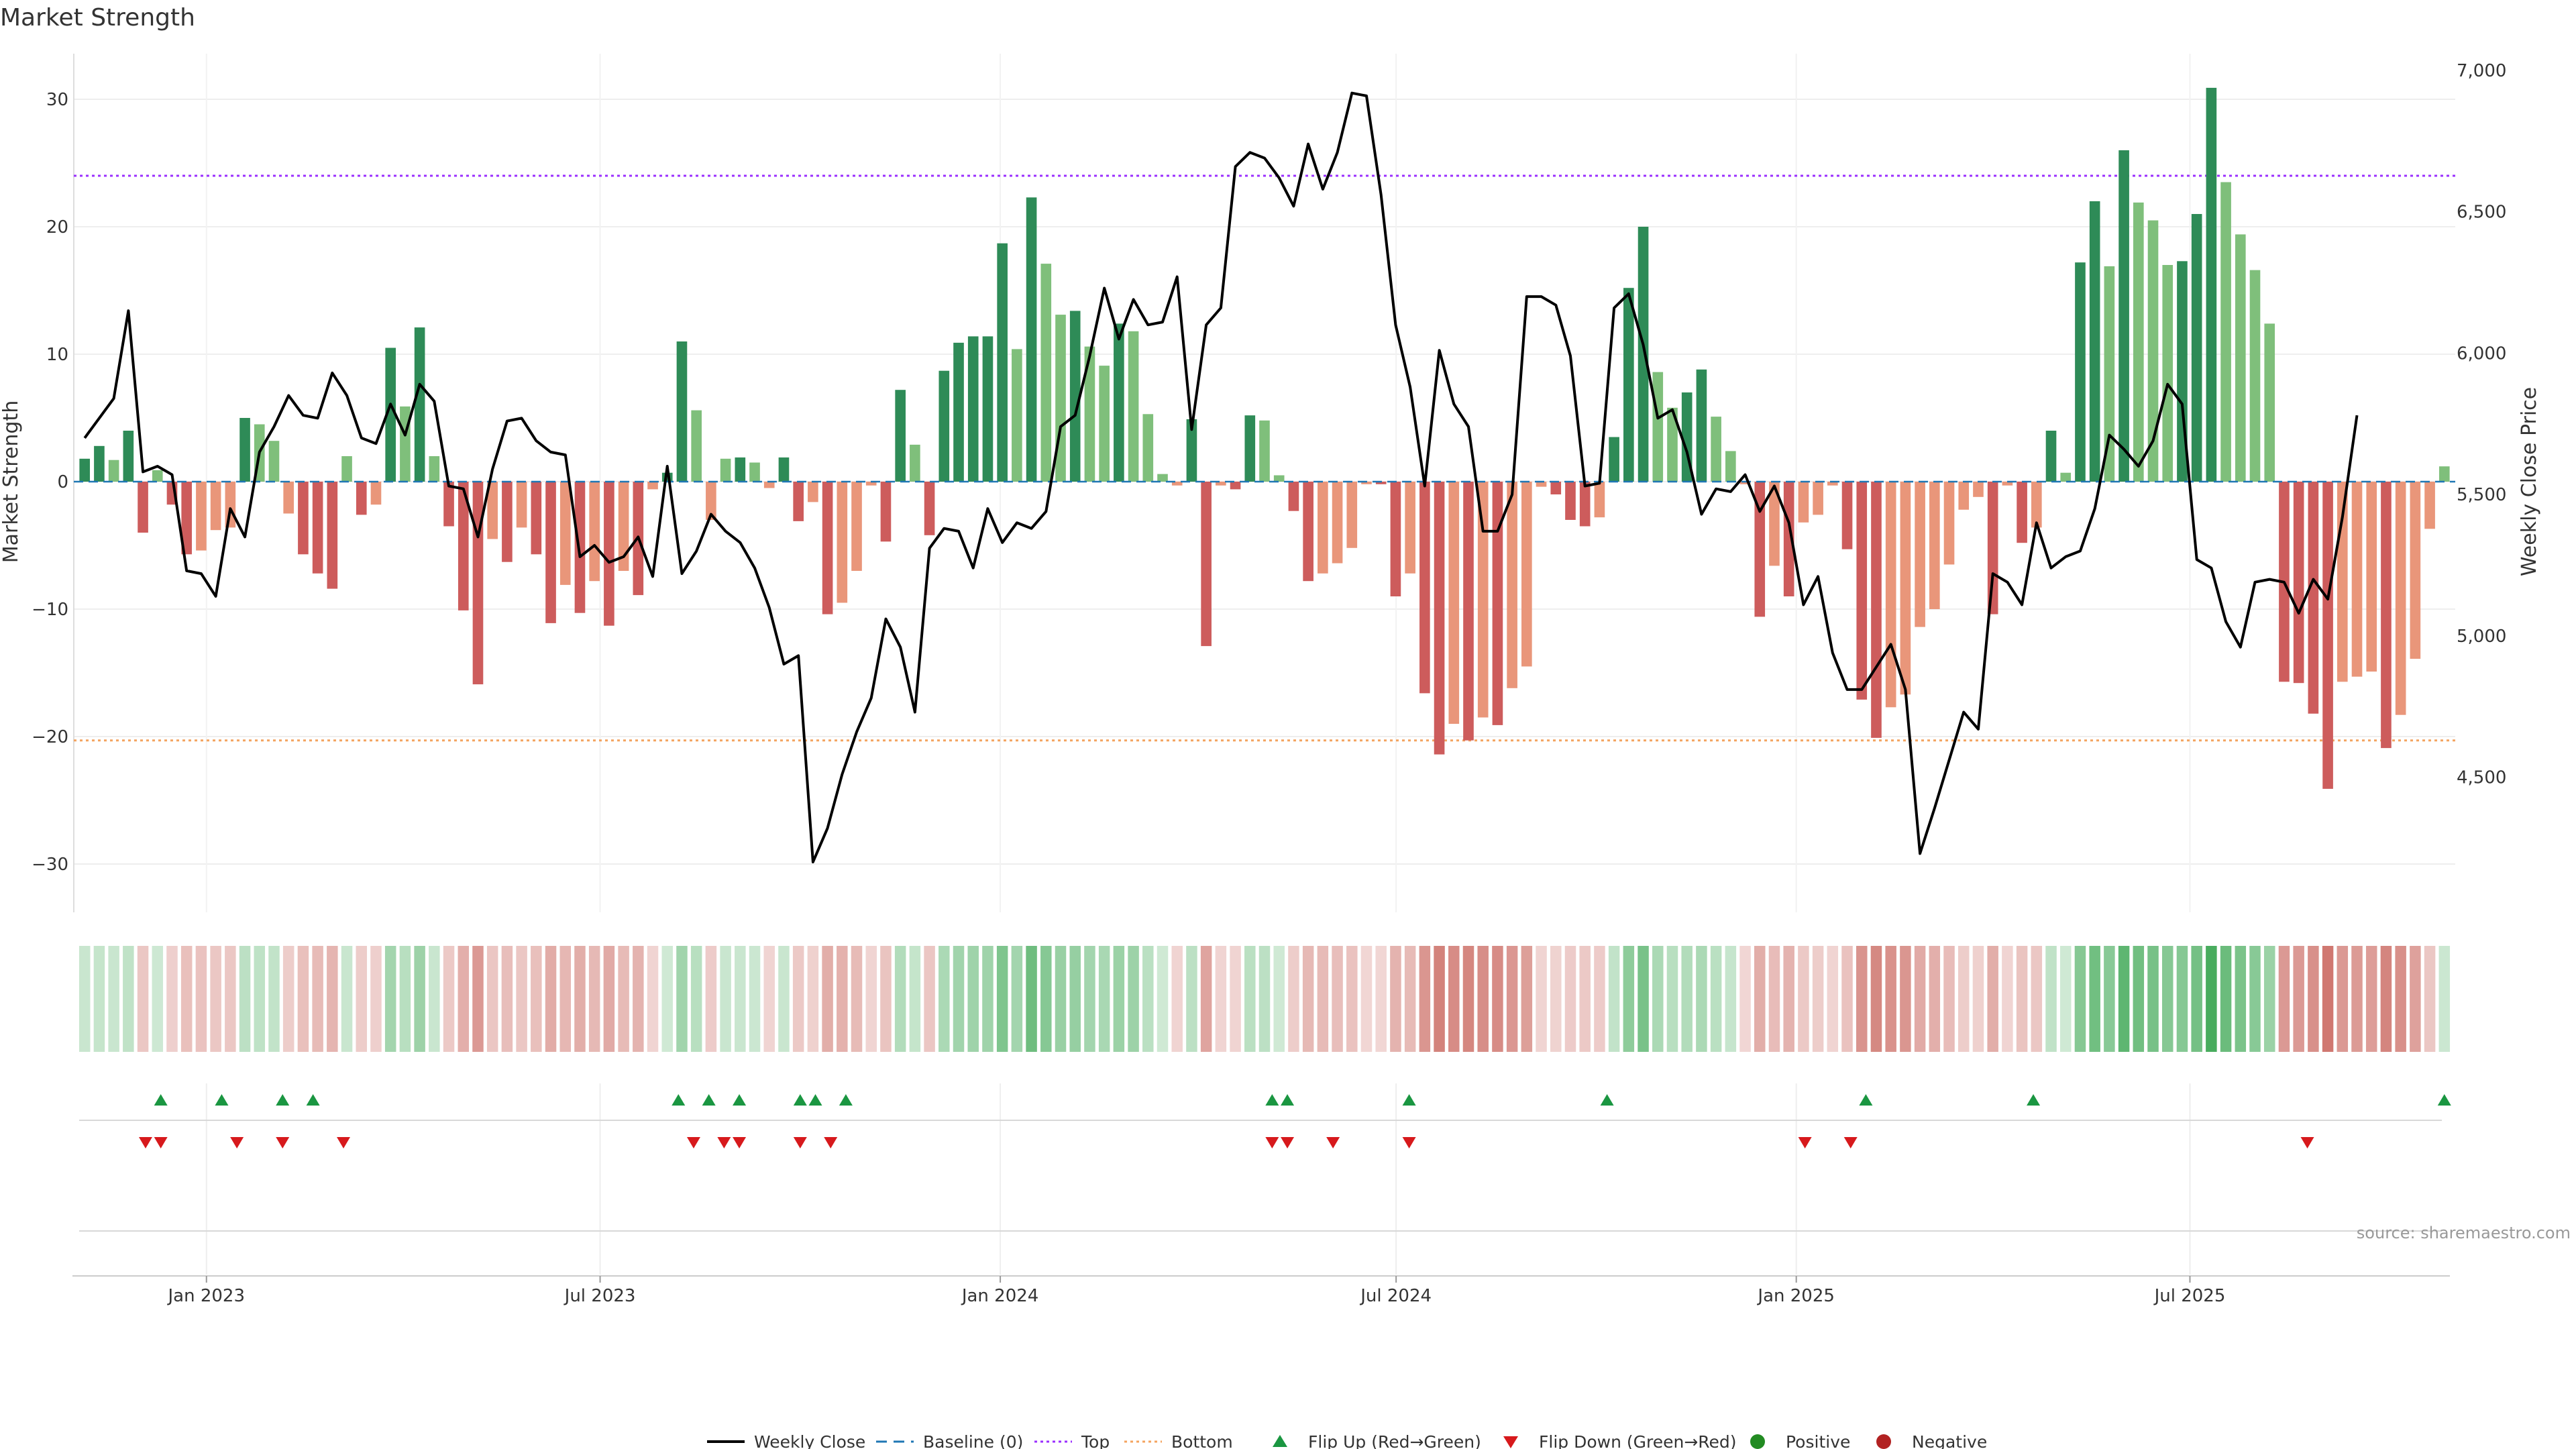  I want to click on flip-down-marker, so click(724, 1142).